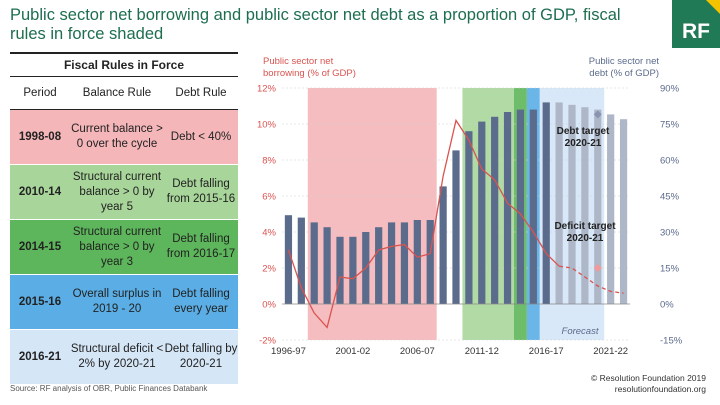  I want to click on x-tick-label: 2006-07, so click(417, 351).